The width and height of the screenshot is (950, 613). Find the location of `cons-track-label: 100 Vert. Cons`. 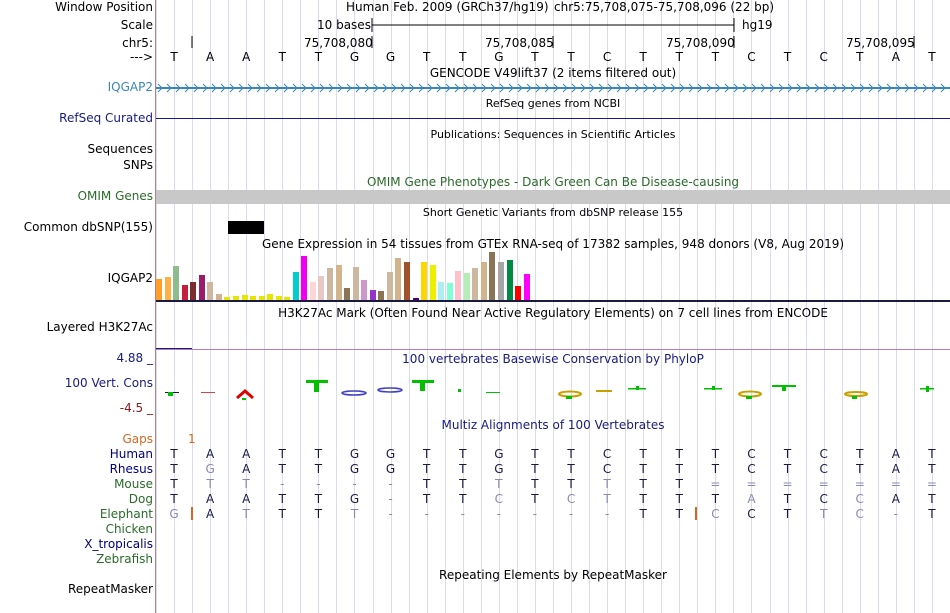

cons-track-label: 100 Vert. Cons is located at coordinates (108, 383).